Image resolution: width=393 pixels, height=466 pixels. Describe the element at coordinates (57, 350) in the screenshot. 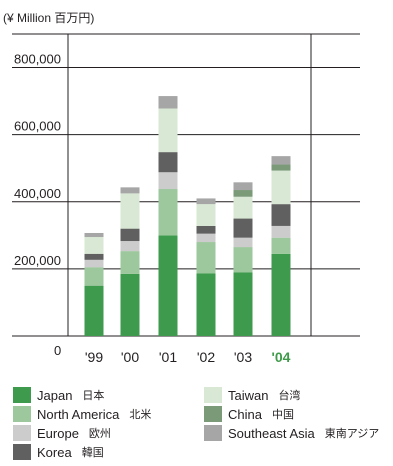

I see `y-tick-label: 0` at that location.